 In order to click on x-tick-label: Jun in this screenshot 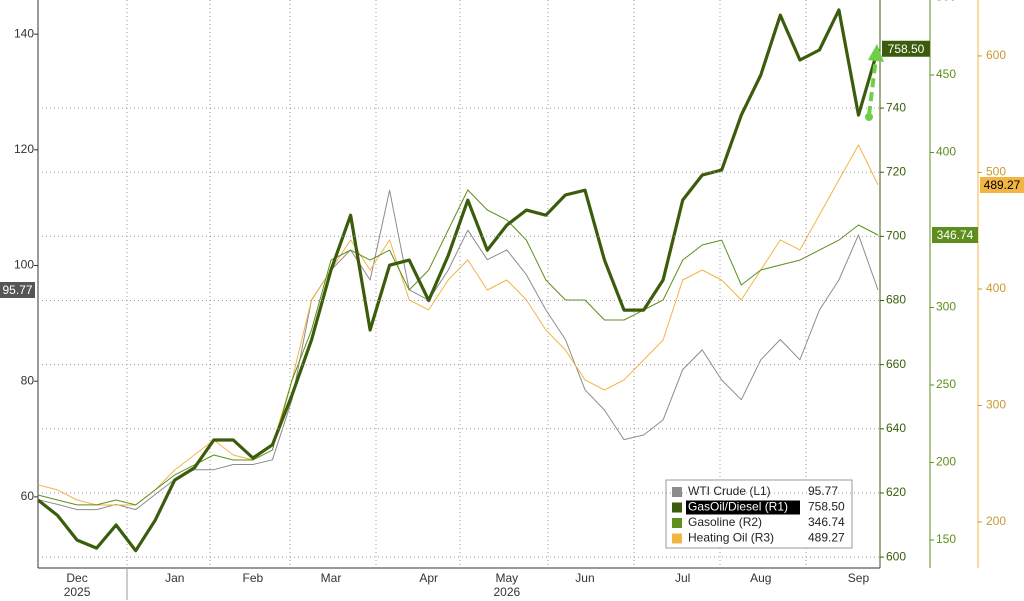, I will do `click(584, 578)`.